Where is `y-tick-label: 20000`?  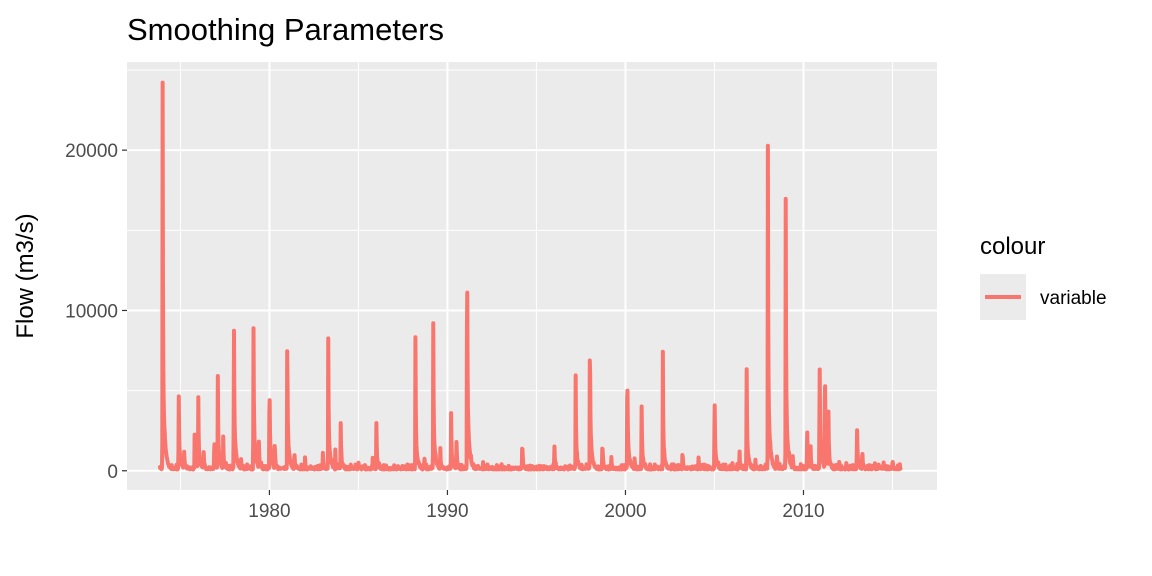 y-tick-label: 20000 is located at coordinates (91, 151).